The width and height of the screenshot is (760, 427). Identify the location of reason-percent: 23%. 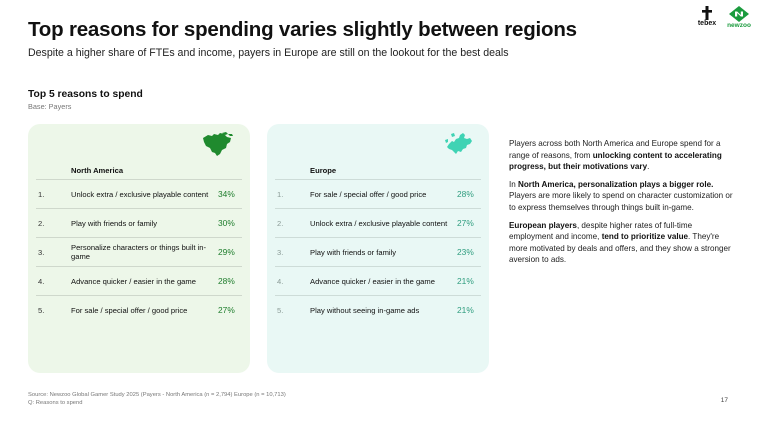
(465, 252).